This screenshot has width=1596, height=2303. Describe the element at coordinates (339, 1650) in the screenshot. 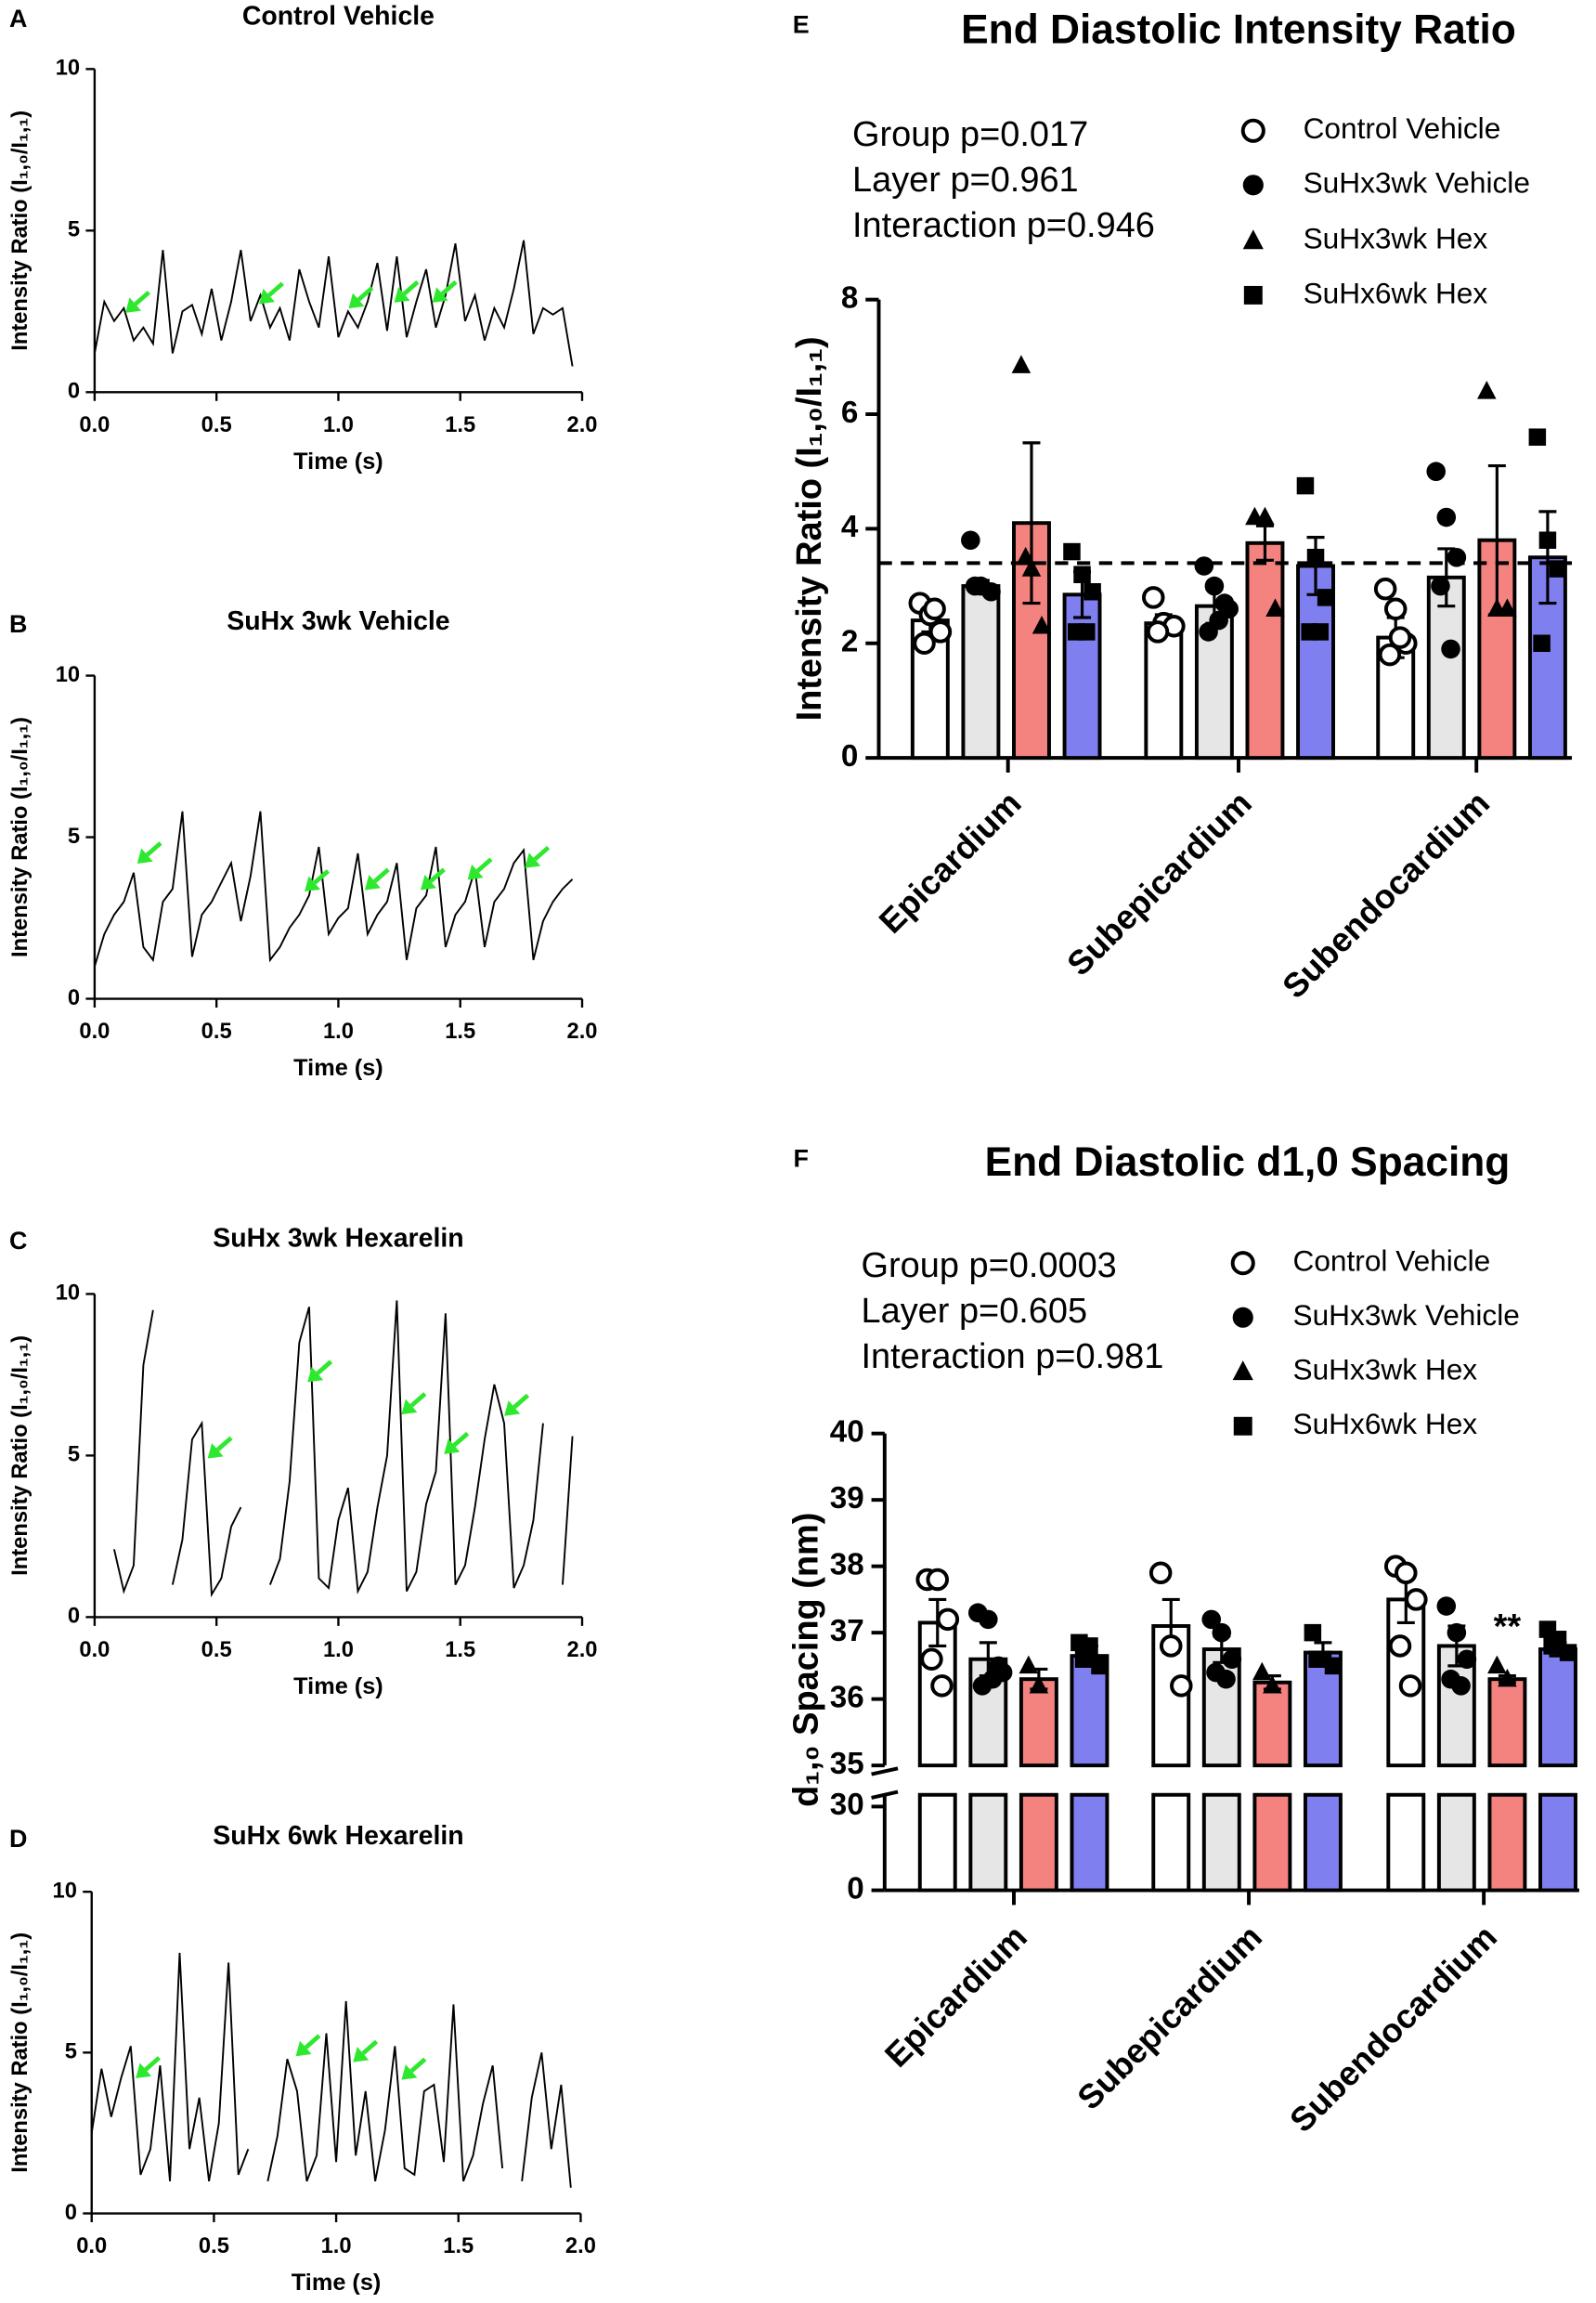

I see `x-tick-label: 1.0` at that location.